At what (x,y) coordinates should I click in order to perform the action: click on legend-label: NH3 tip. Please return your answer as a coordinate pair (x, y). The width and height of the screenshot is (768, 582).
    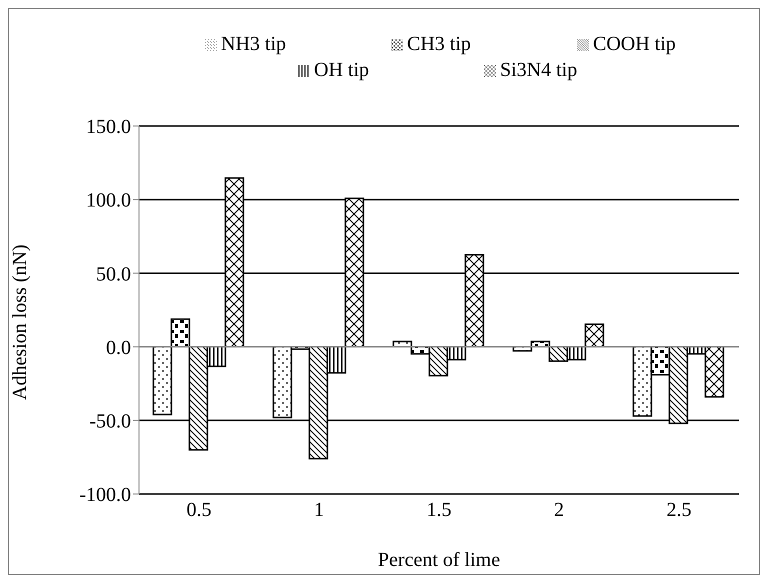
    Looking at the image, I should click on (254, 44).